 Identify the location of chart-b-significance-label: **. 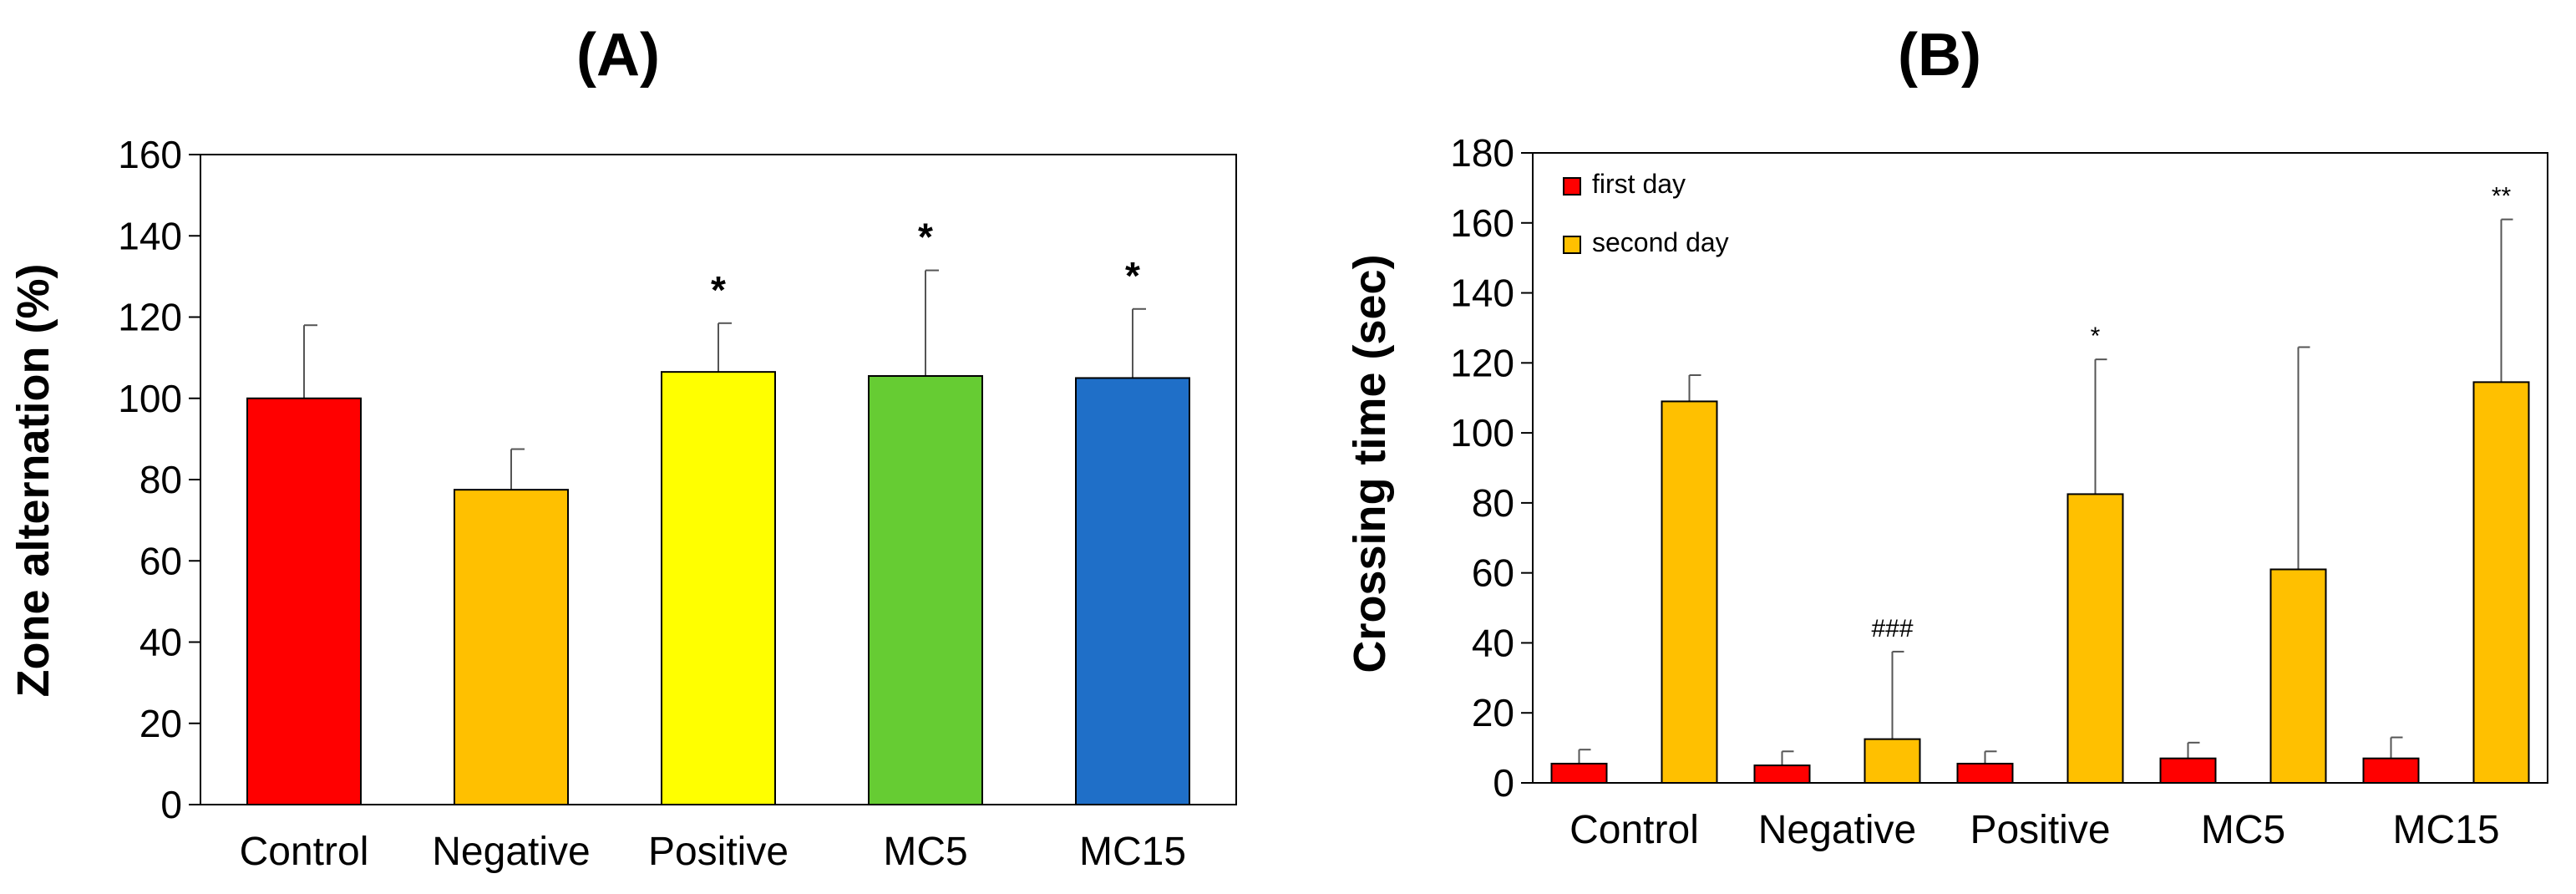
(2502, 197).